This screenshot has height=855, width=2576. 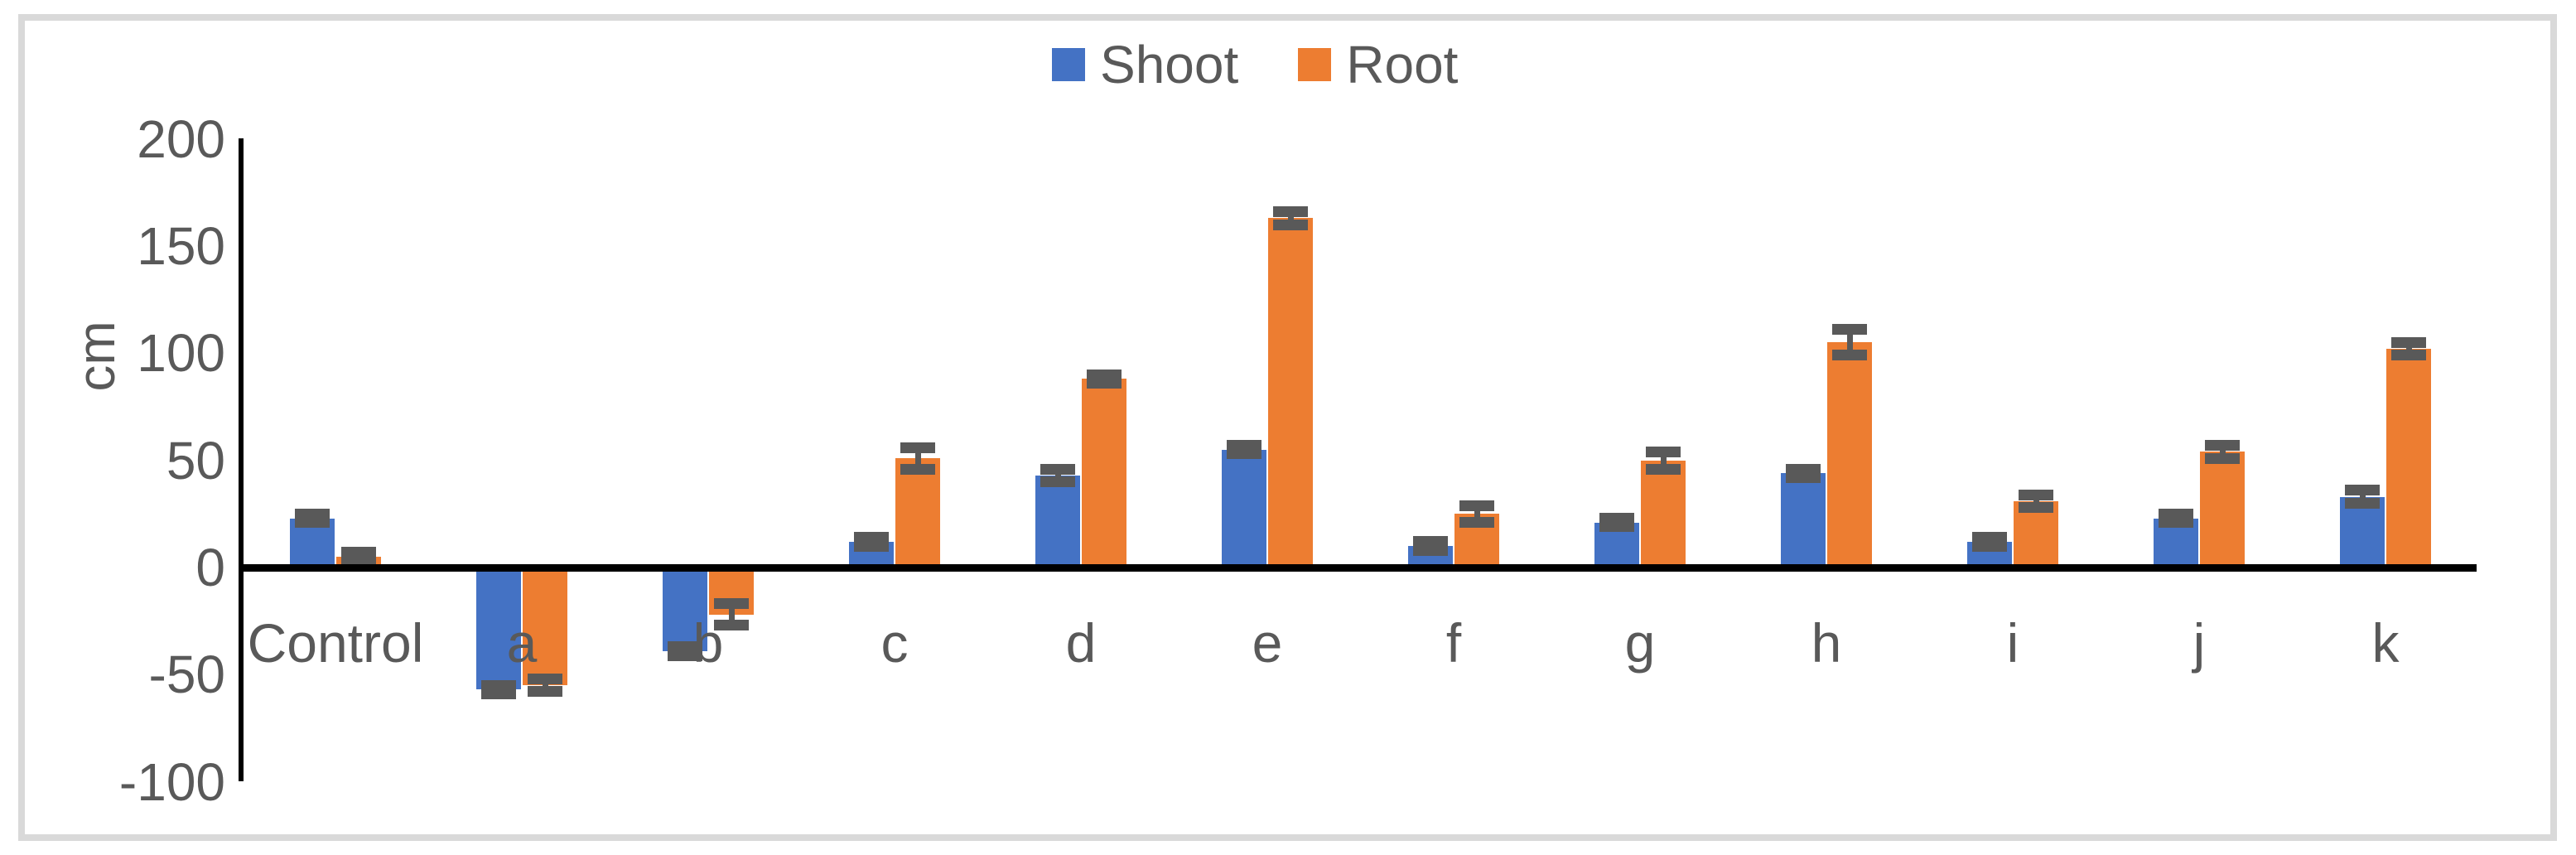 What do you see at coordinates (1081, 643) in the screenshot?
I see `x-category-label-d: d` at bounding box center [1081, 643].